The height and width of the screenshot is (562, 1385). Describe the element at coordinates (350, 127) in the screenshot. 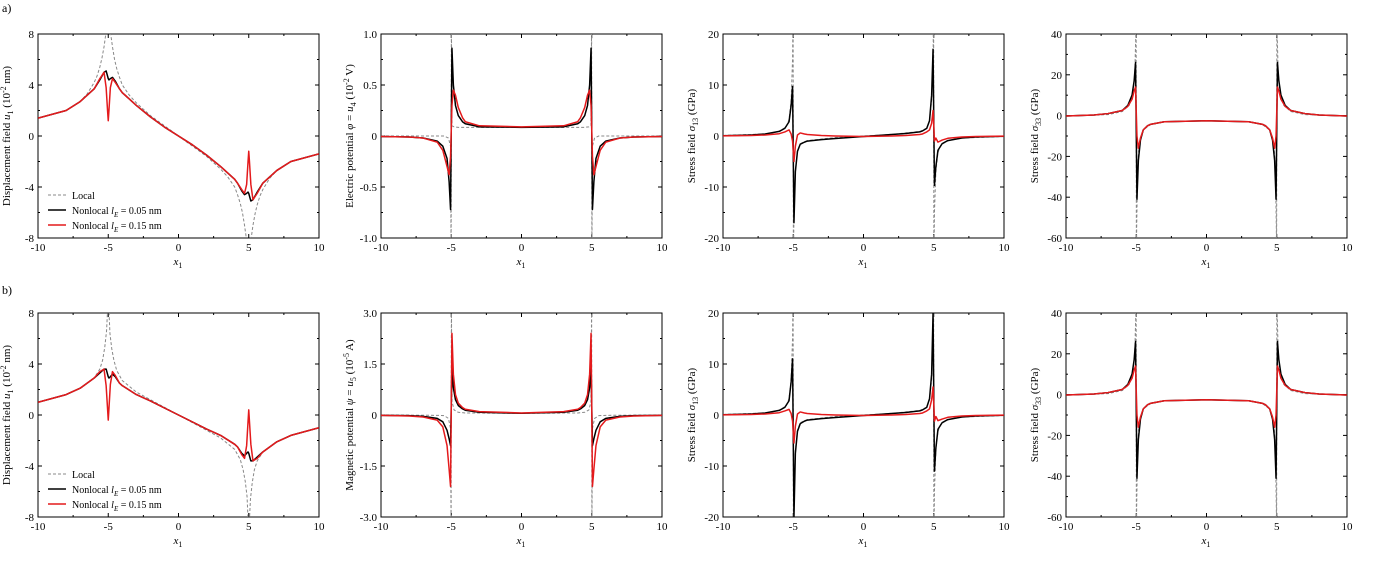

I see `y-axis-label-part: φ` at that location.